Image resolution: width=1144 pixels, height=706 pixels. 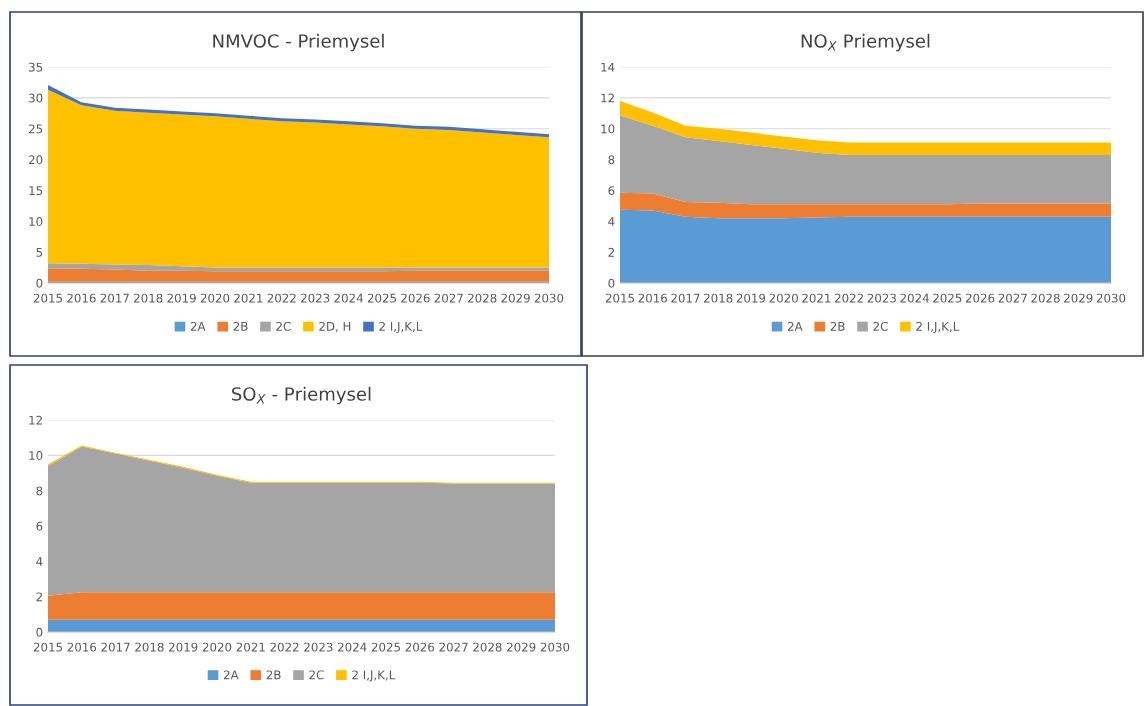 I want to click on y-tick-label: 25, so click(x=35, y=129).